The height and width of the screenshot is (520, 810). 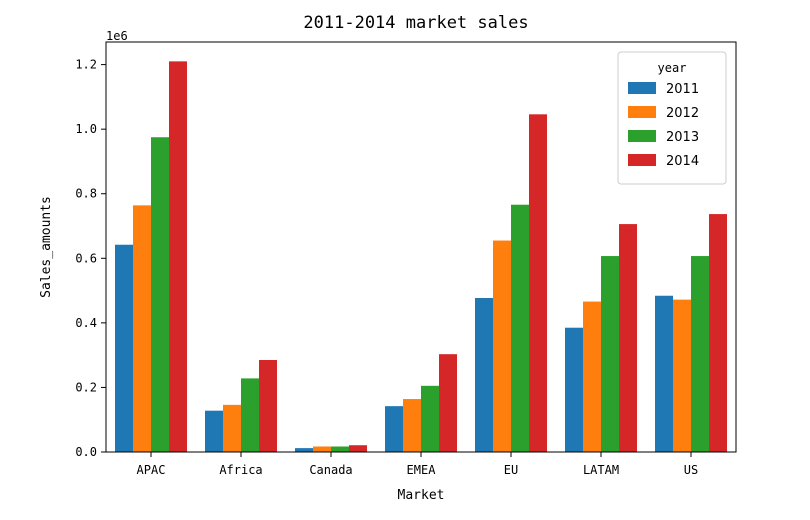 I want to click on bar-canada-2012, so click(x=322, y=449).